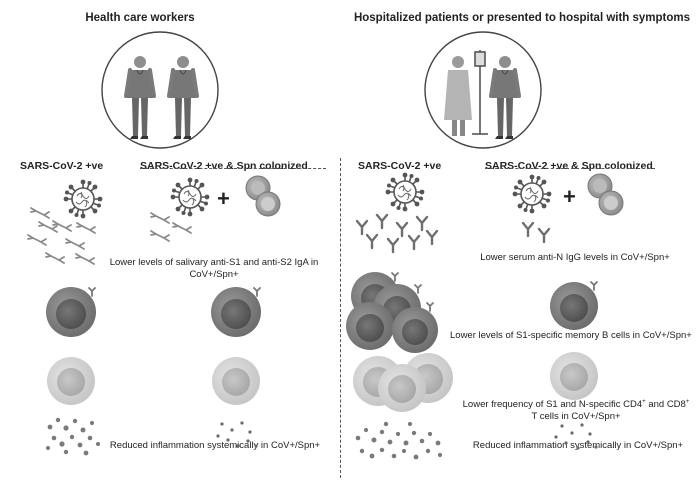 This screenshot has height=490, width=700. Describe the element at coordinates (71, 381) in the screenshot. I see `left-tcell-col1` at that location.